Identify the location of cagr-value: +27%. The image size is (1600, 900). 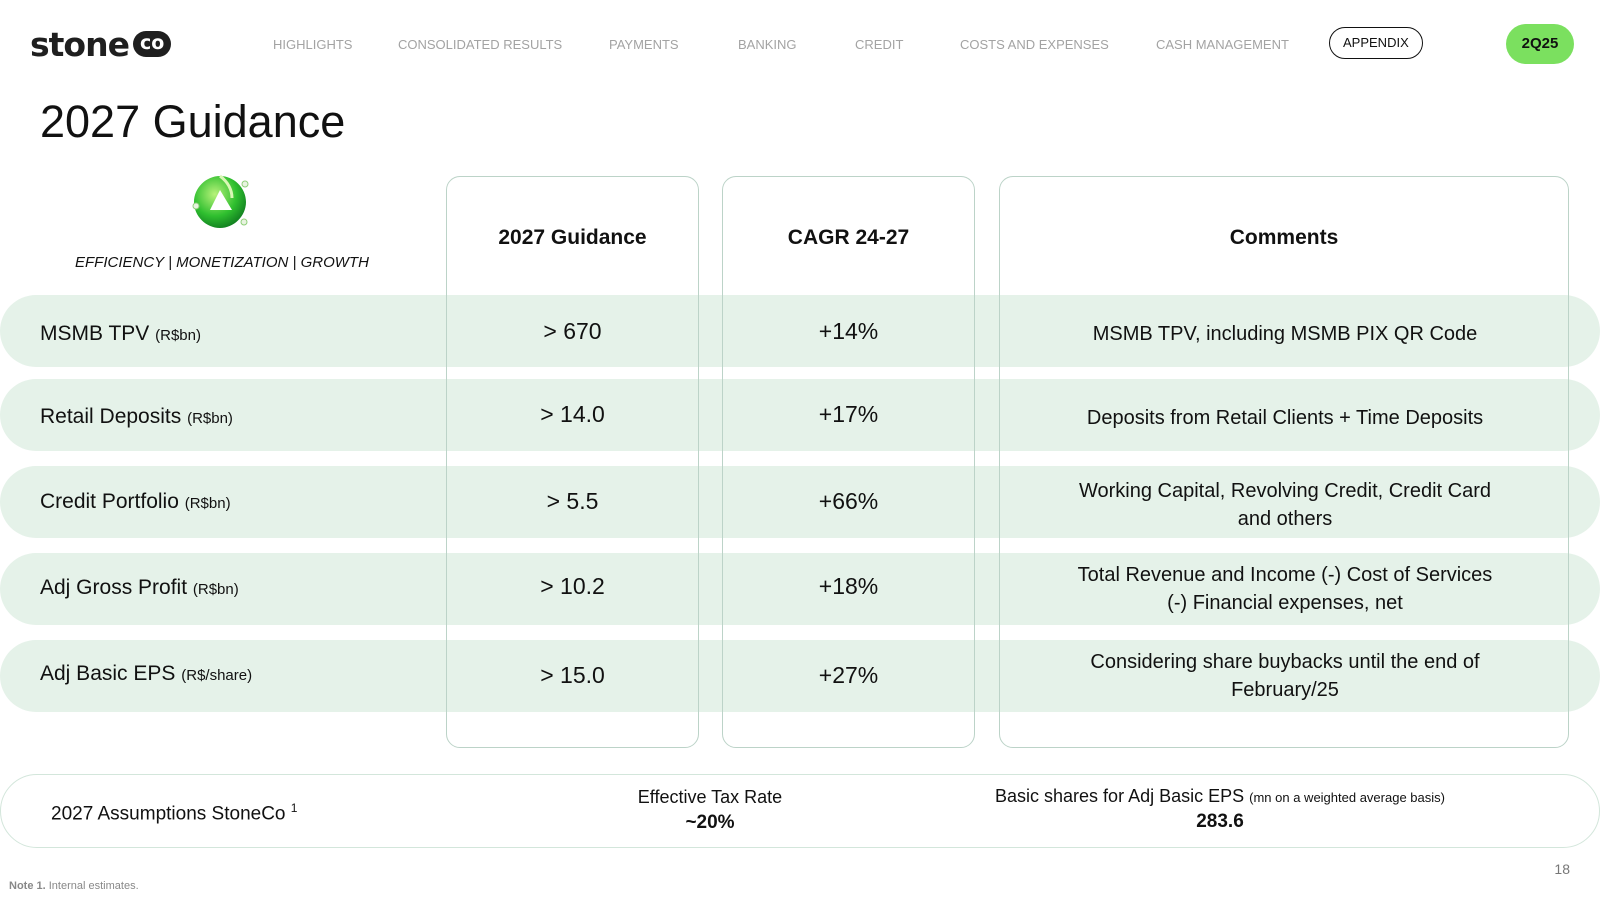
(848, 675).